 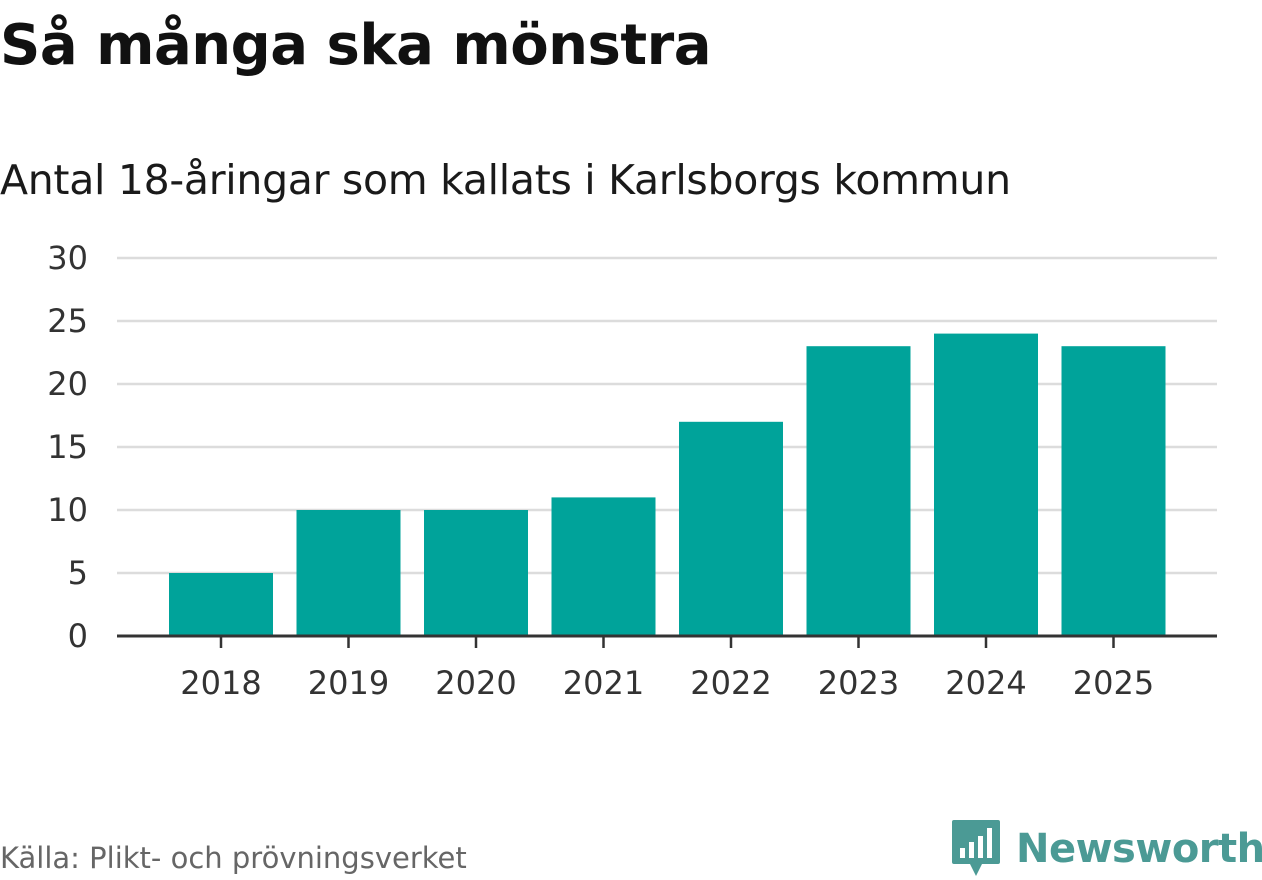 What do you see at coordinates (1139, 849) in the screenshot?
I see `brand-name: Newsworthy` at bounding box center [1139, 849].